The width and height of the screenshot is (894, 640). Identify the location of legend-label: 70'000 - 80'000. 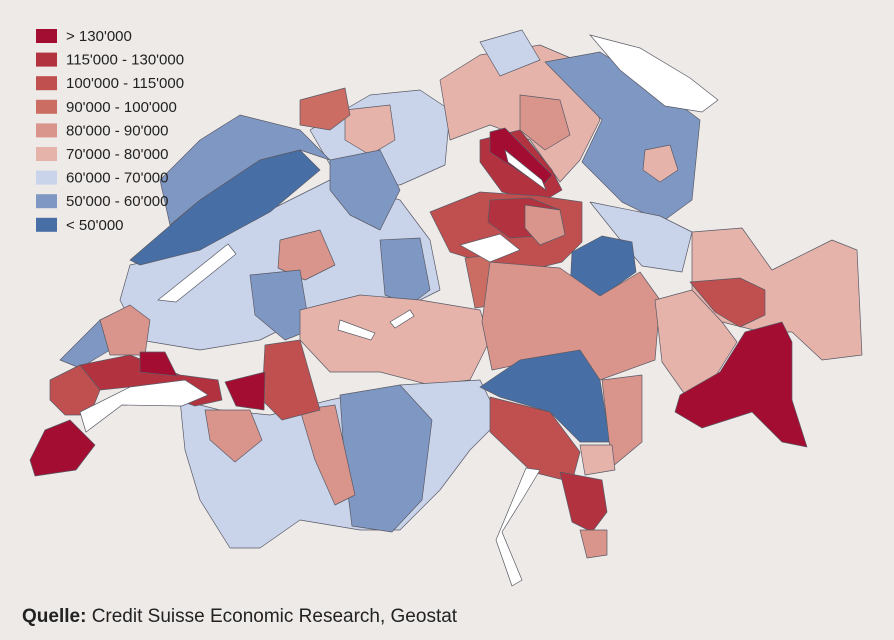
(117, 154).